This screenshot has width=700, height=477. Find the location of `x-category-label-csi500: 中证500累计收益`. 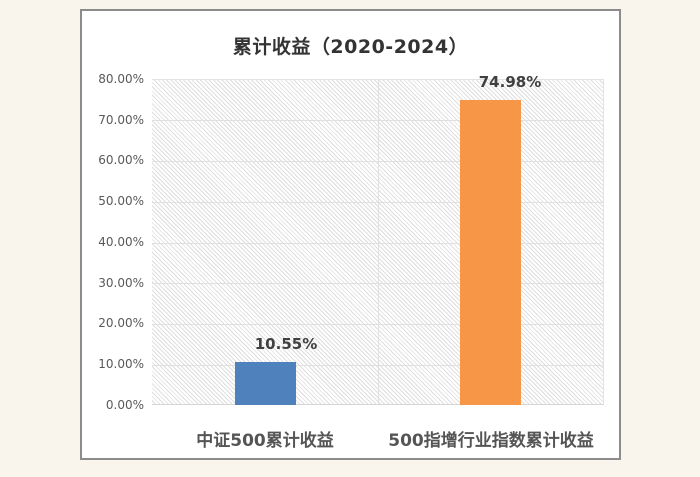

x-category-label-csi500: 中证500累计收益 is located at coordinates (265, 441).